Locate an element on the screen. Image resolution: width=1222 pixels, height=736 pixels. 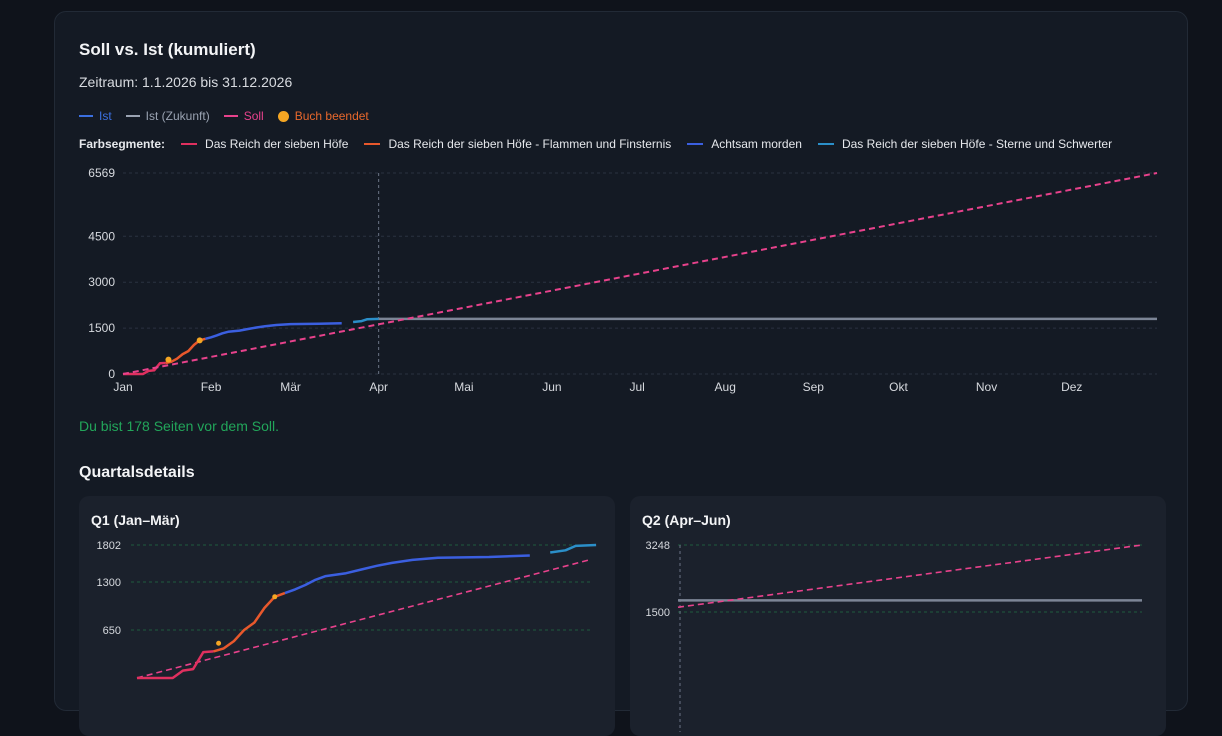
segment-item: Das Reich der sieben Höfe is located at coordinates (264, 144).